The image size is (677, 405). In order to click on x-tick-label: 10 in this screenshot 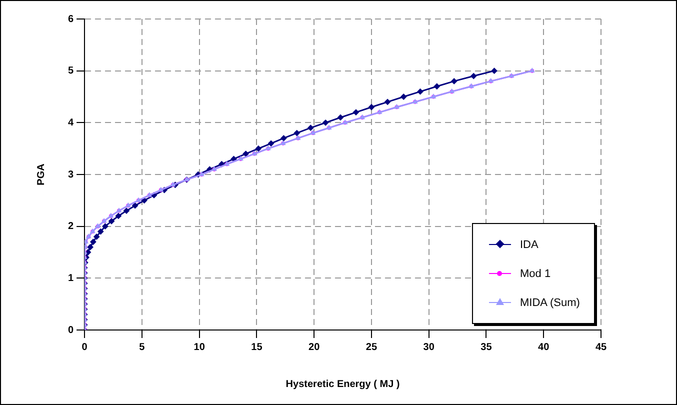, I will do `click(200, 347)`.